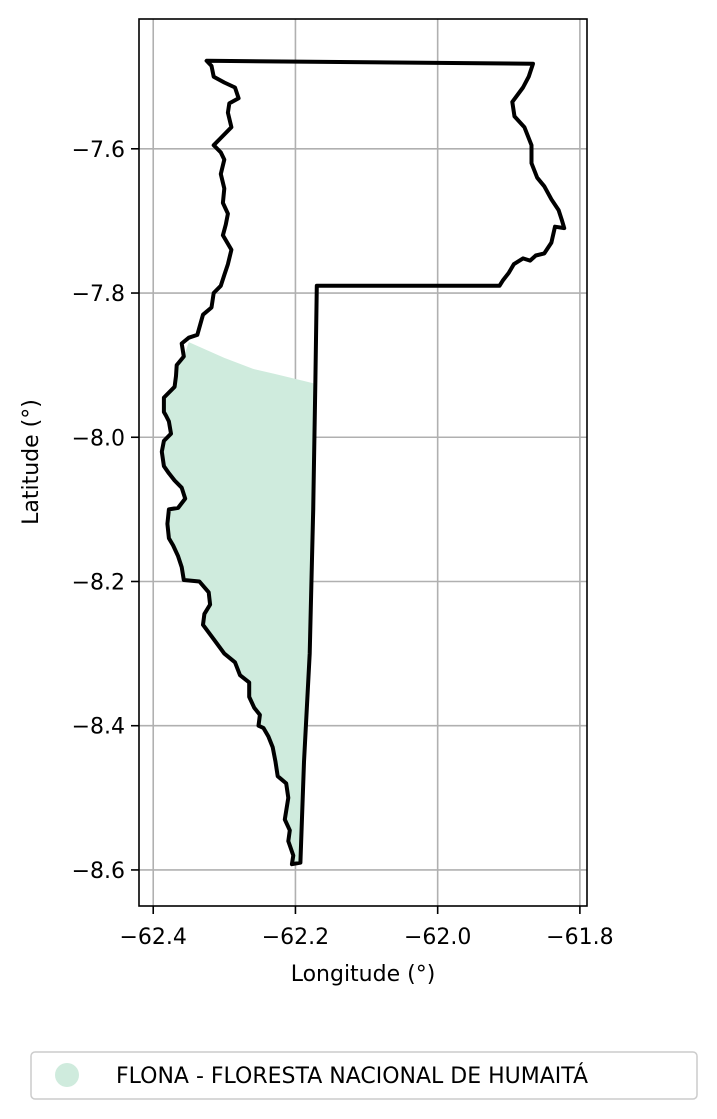 Image resolution: width=717 pixels, height=1119 pixels. What do you see at coordinates (105, 511) in the screenshot?
I see `y-axis-ticks: −7.6 −7.8 −8.0 −8.2 −8.4 −8.6` at bounding box center [105, 511].